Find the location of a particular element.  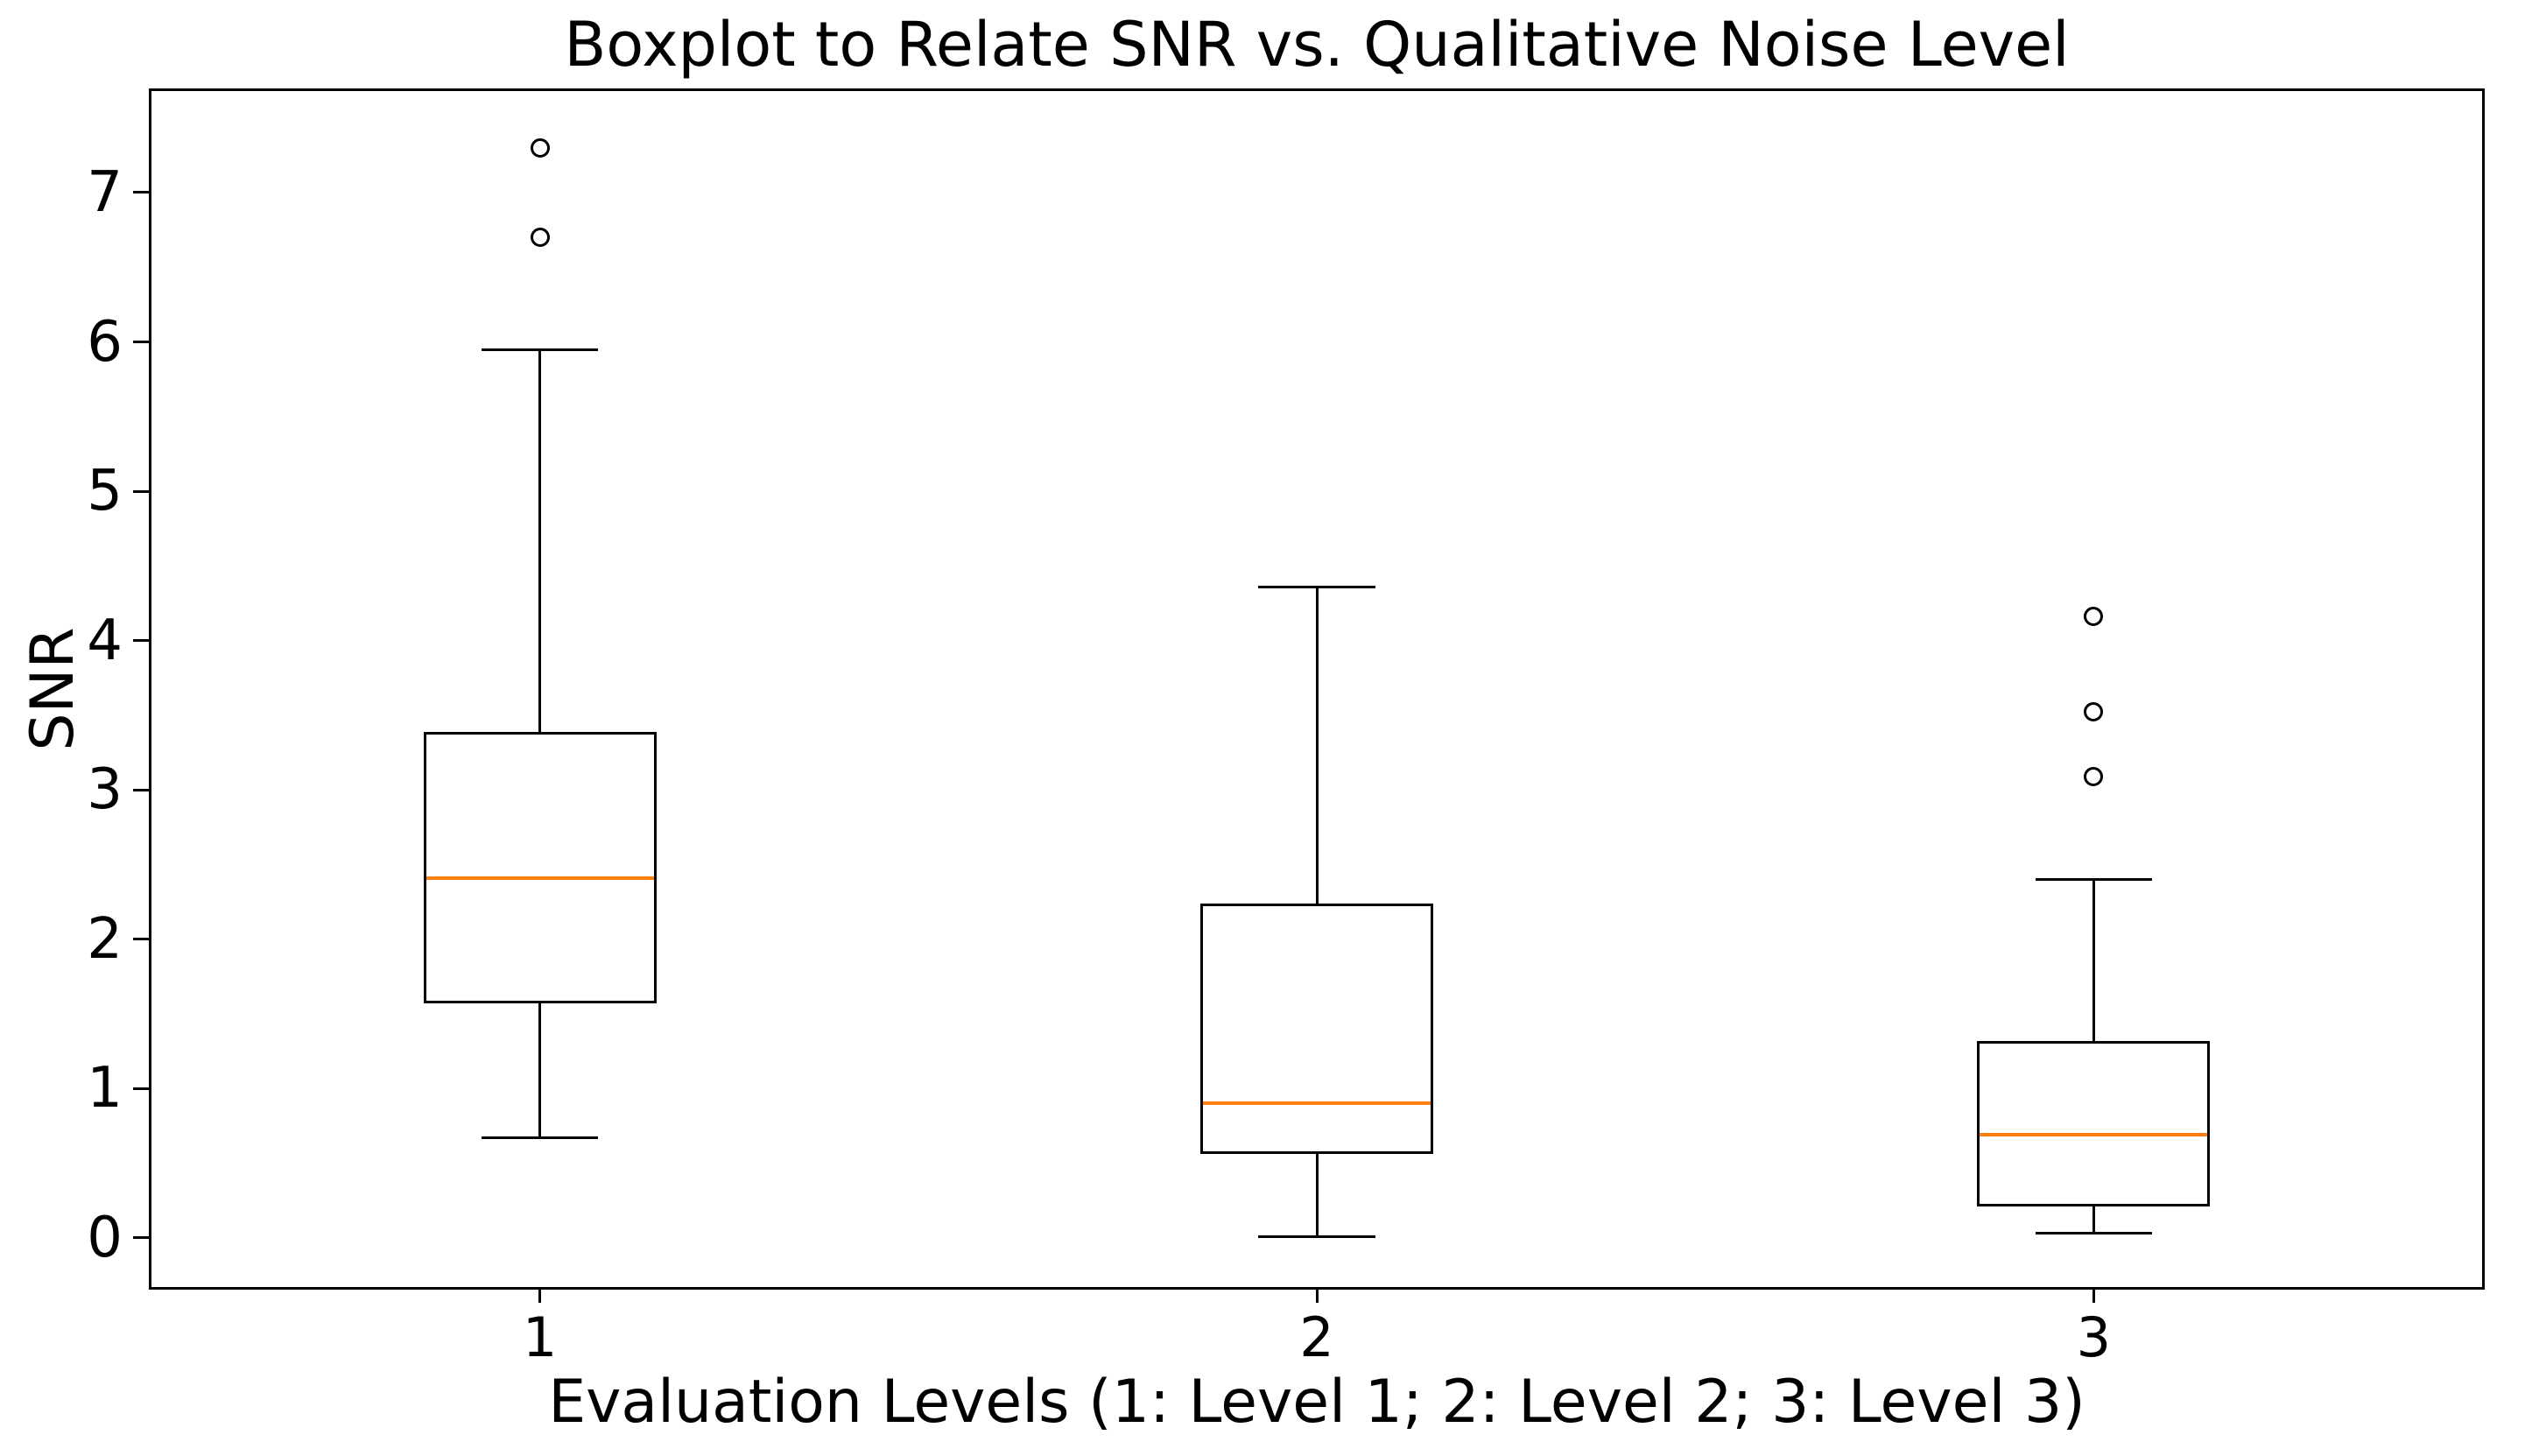

y-tick-label: 2 is located at coordinates (105, 939).